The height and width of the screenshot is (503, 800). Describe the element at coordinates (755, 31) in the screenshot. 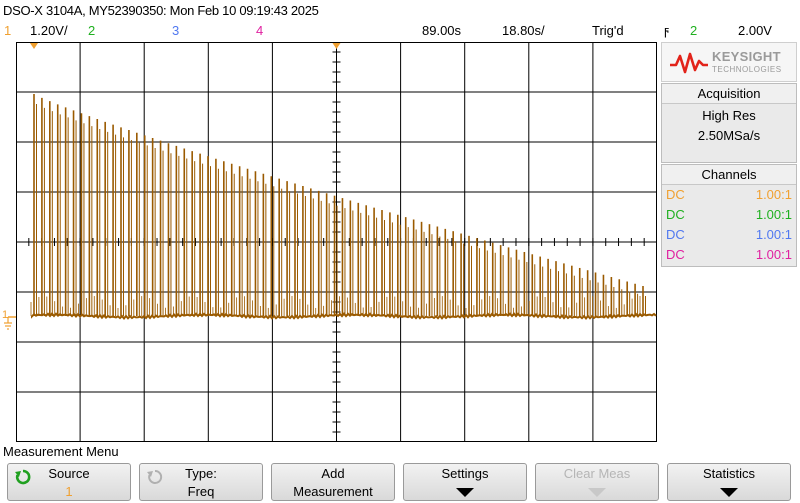

I see `trigger-level: 2.00V` at that location.